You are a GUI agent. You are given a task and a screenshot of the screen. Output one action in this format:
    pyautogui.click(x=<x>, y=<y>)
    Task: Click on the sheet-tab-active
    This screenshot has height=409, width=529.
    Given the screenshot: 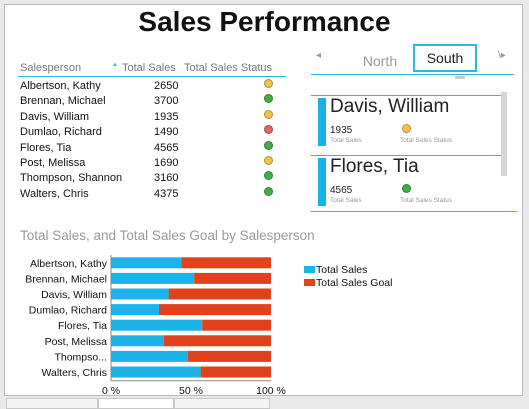 What is the action you would take?
    pyautogui.click(x=136, y=403)
    